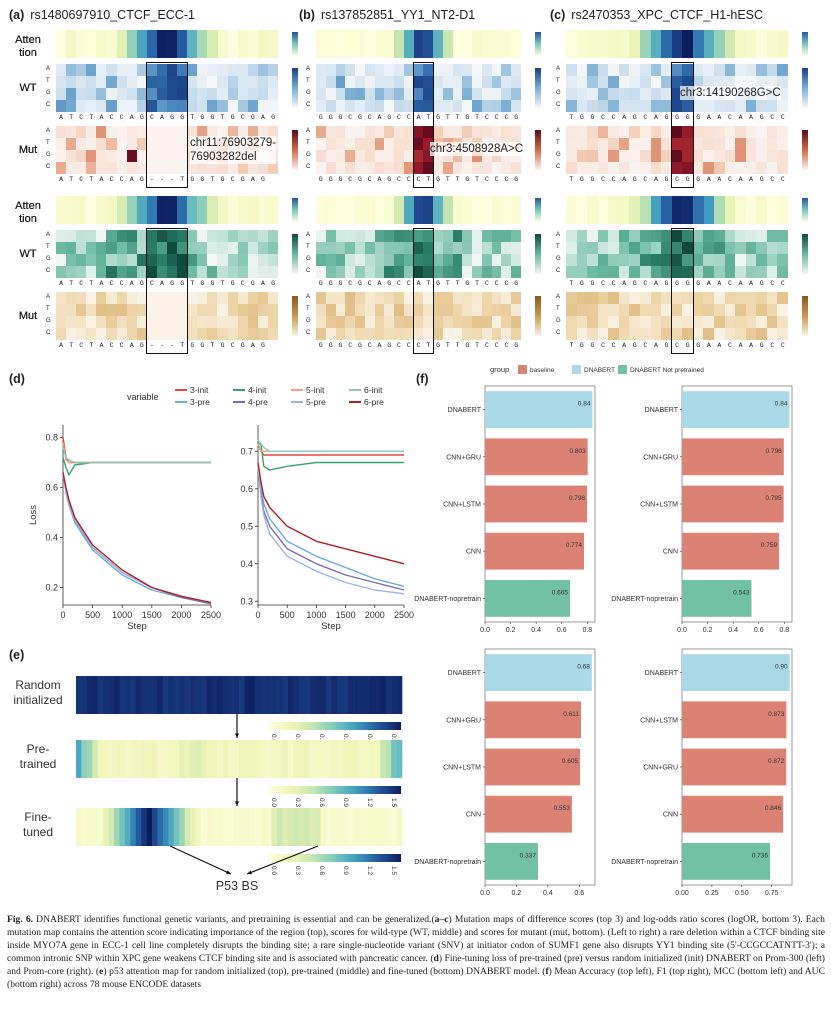 The height and width of the screenshot is (1016, 831). I want to click on bar-value-label: 0.605, so click(570, 761).